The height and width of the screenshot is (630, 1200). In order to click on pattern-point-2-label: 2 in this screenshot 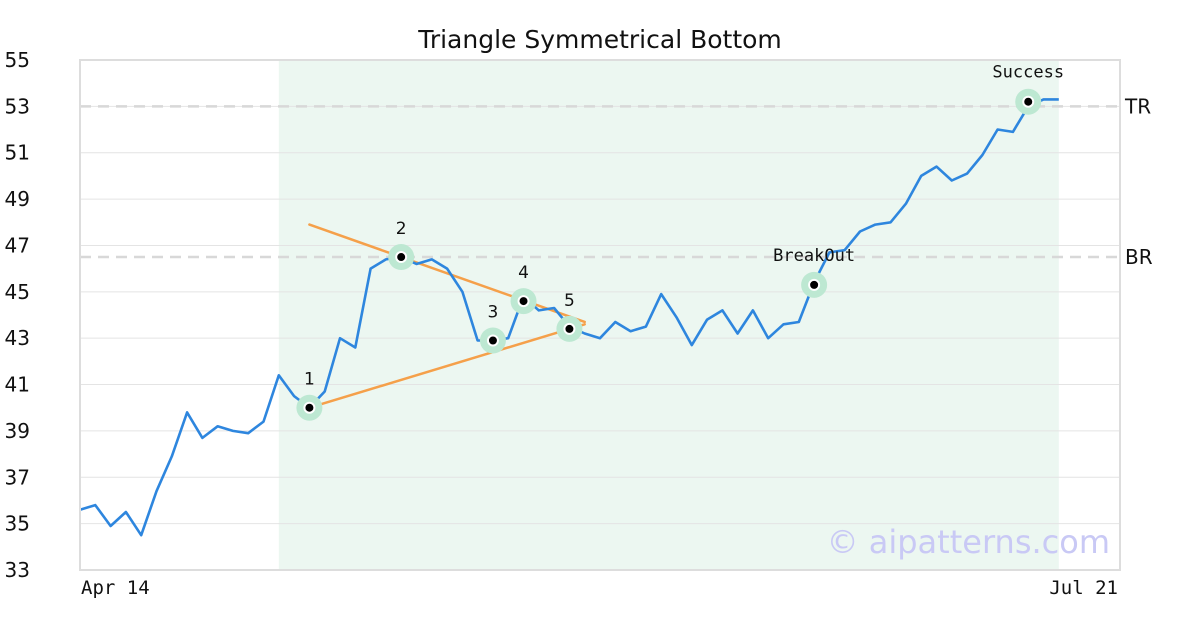, I will do `click(401, 229)`.